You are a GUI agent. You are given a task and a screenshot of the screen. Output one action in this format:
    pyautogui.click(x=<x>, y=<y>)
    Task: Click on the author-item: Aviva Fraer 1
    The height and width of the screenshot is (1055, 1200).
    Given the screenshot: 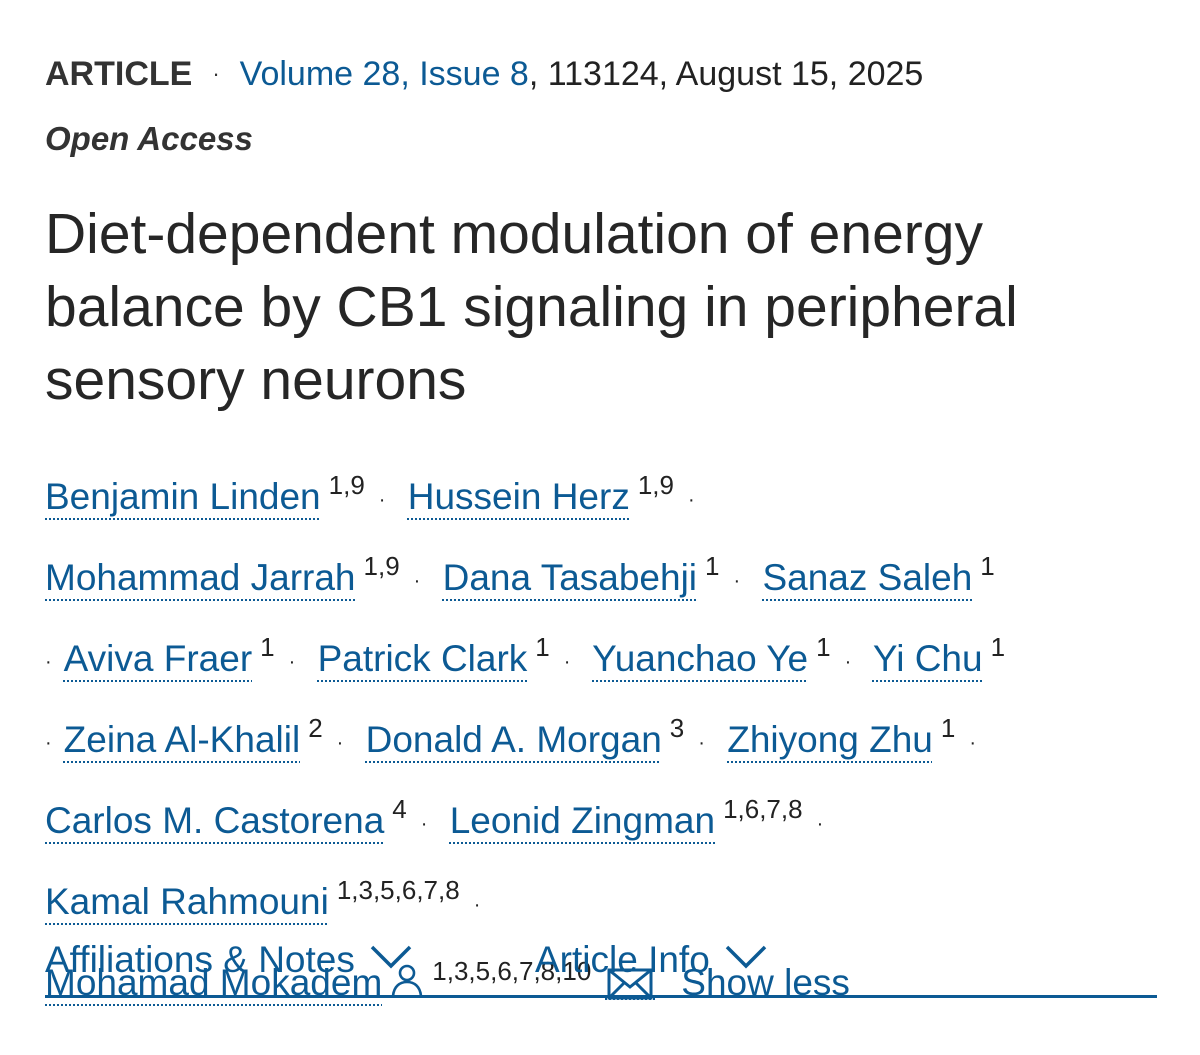 What is the action you would take?
    pyautogui.click(x=169, y=655)
    